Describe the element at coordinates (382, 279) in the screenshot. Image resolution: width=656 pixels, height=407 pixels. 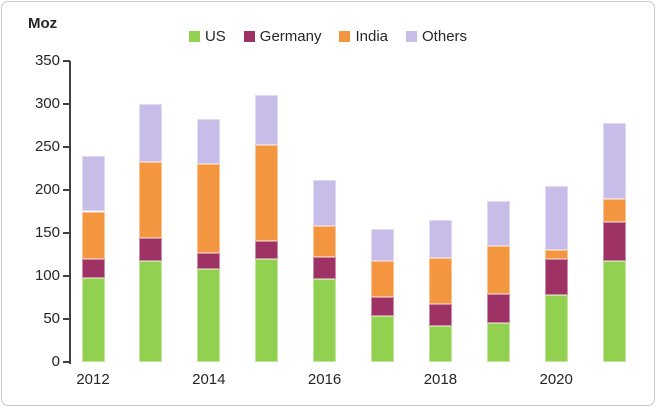
I see `bar-segment-india-2017` at that location.